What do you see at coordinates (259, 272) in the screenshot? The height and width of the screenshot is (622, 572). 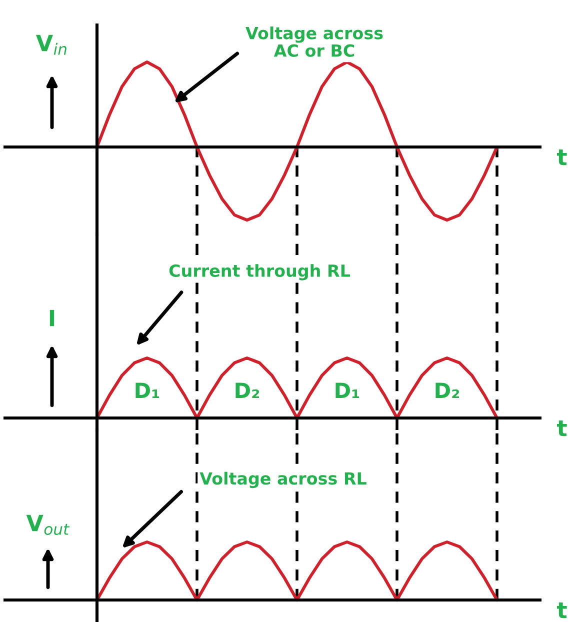 I see `text: Current through RL` at bounding box center [259, 272].